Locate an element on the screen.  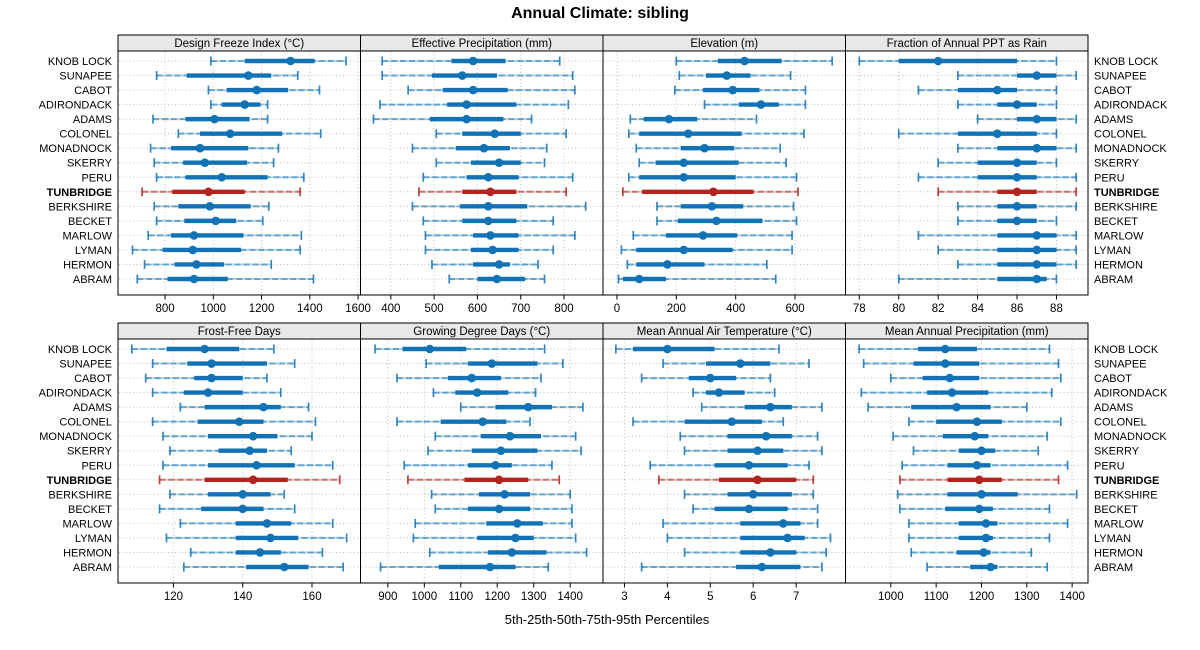
panel-strip-title: Mean Annual Air Temperature (°C) is located at coordinates (724, 332).